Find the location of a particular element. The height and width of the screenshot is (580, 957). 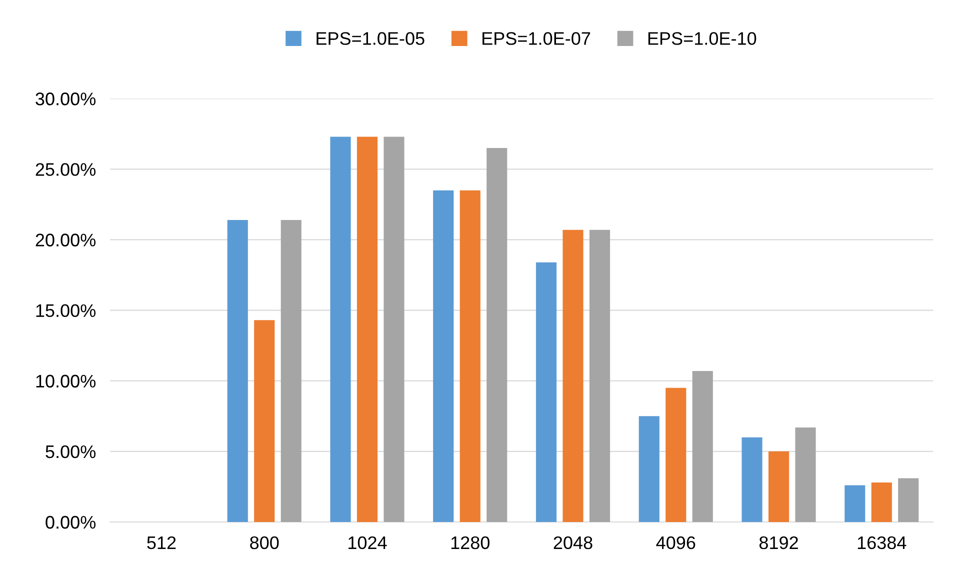

legend-label: EPS=1.0E-10 is located at coordinates (702, 38).